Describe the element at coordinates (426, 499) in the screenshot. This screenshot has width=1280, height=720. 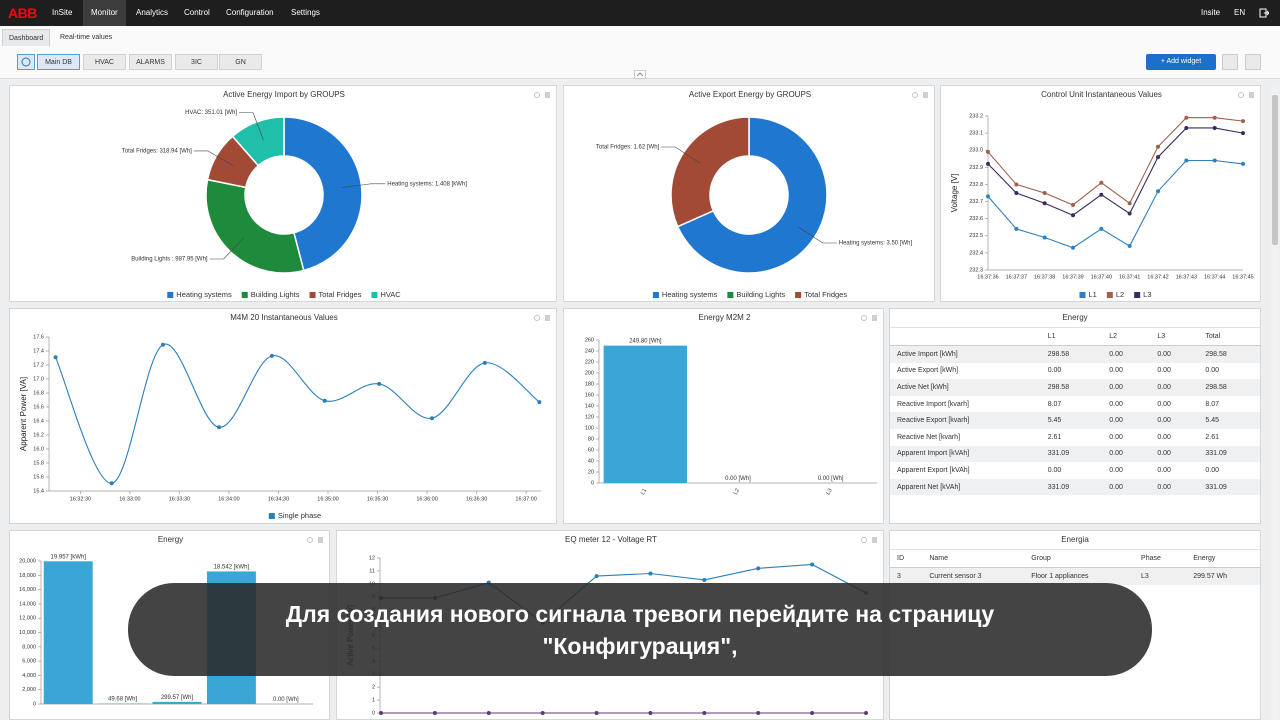
I see `x-tick-label: 16:36:00` at that location.